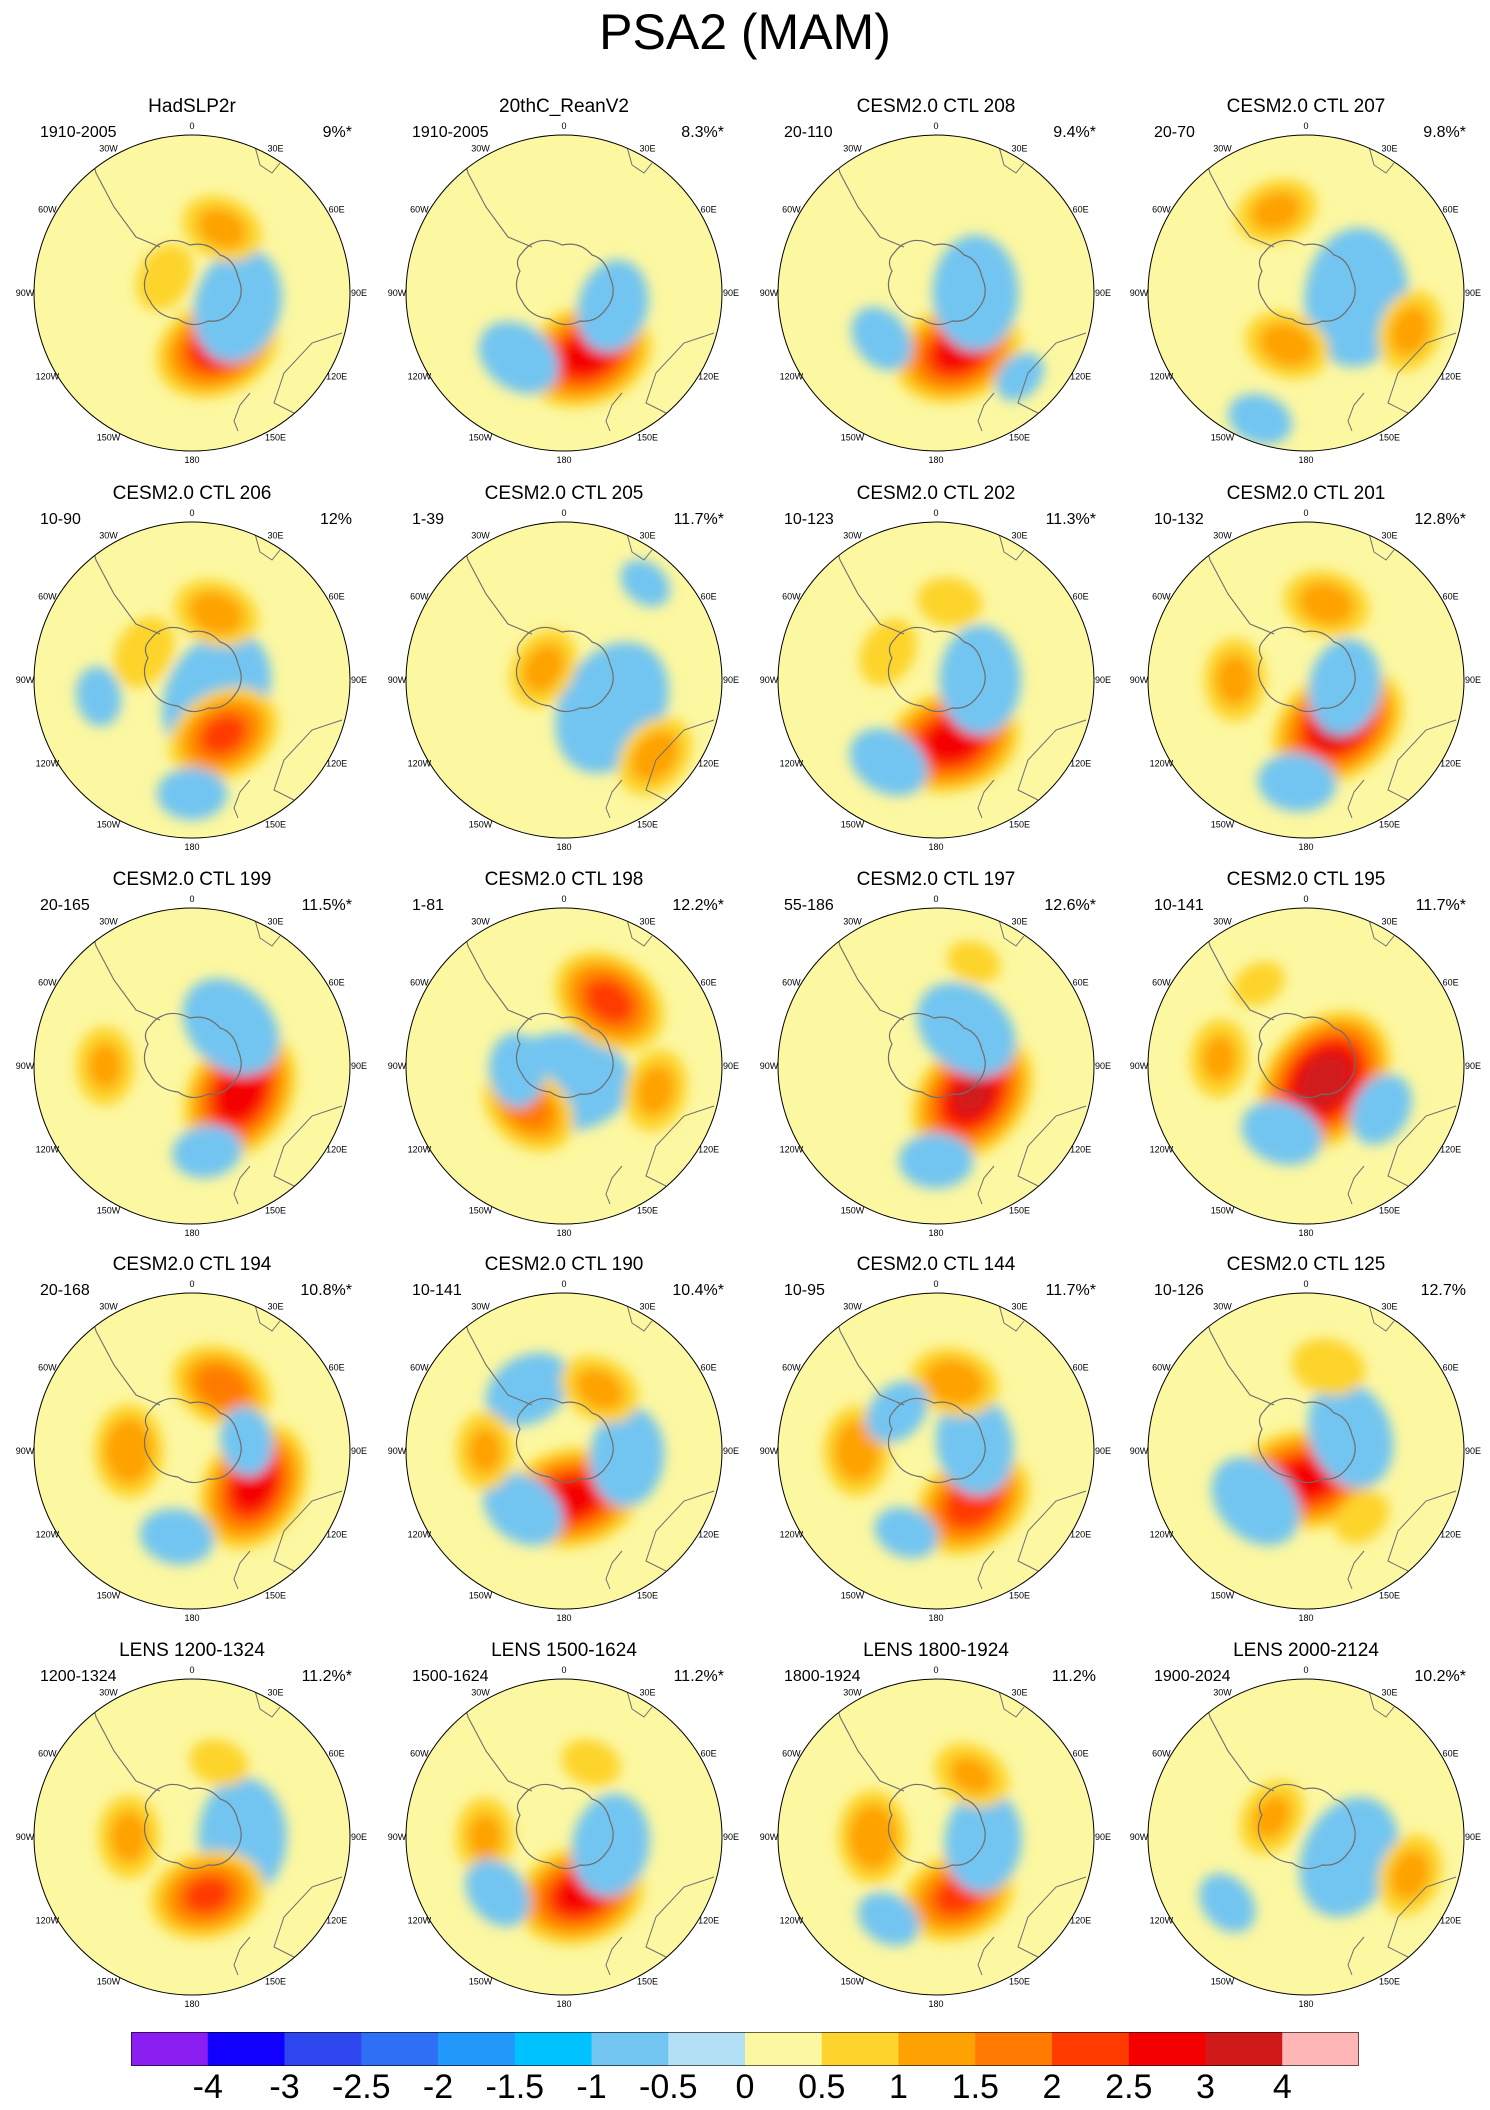 Image resolution: width=1490 pixels, height=2110 pixels. What do you see at coordinates (108, 535) in the screenshot?
I see `longitude-label: 30W` at bounding box center [108, 535].